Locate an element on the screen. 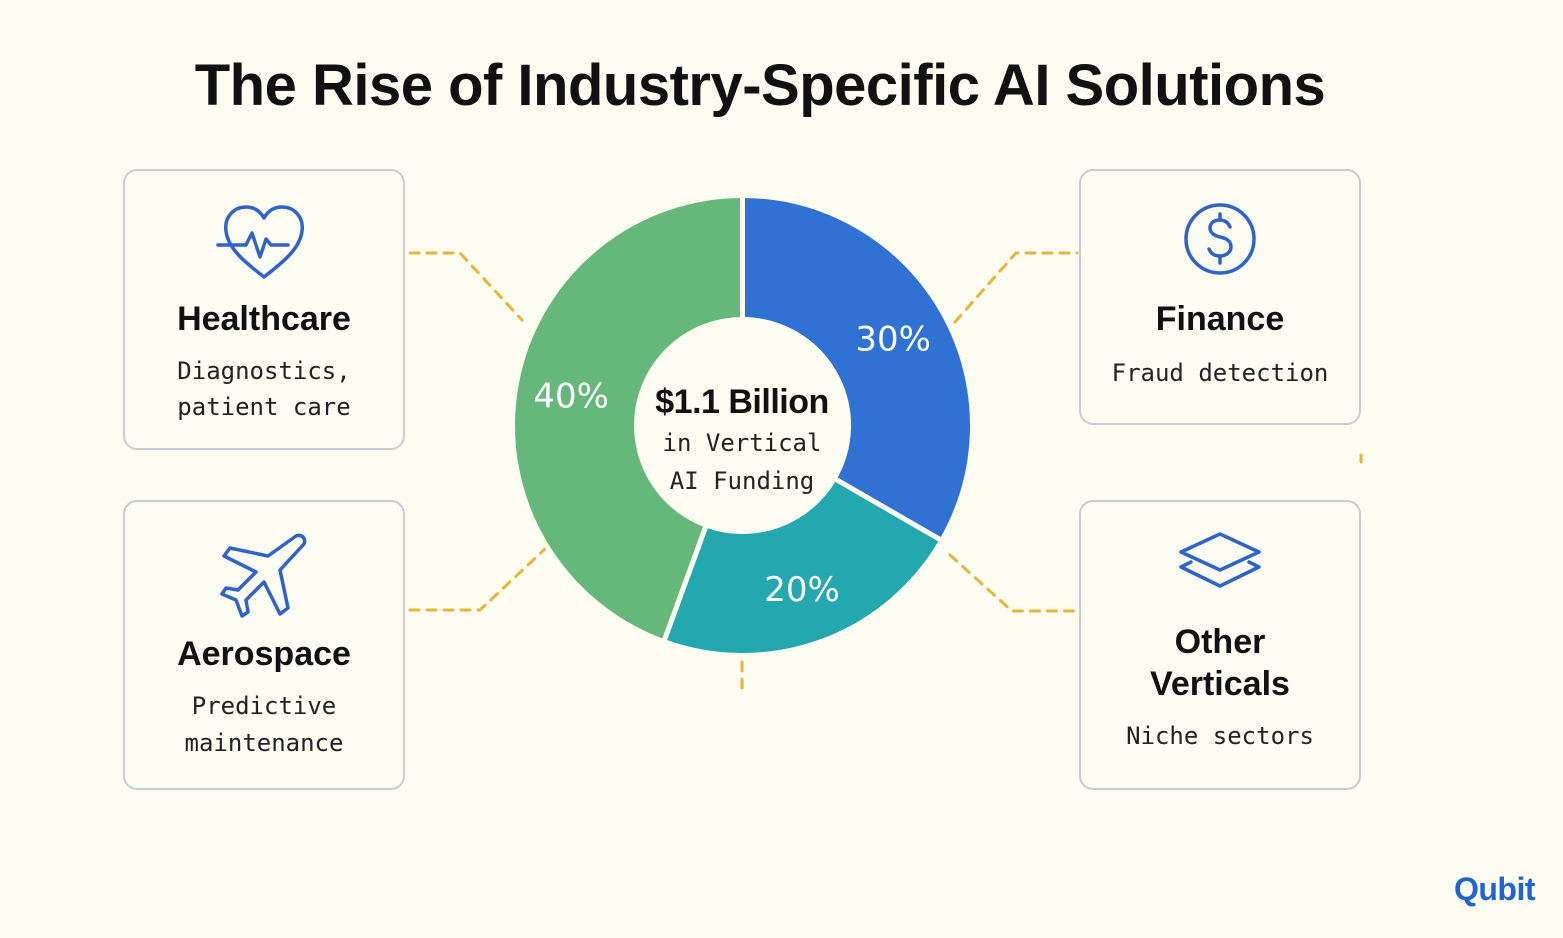 The image size is (1563, 938). layers-icon is located at coordinates (1220, 565).